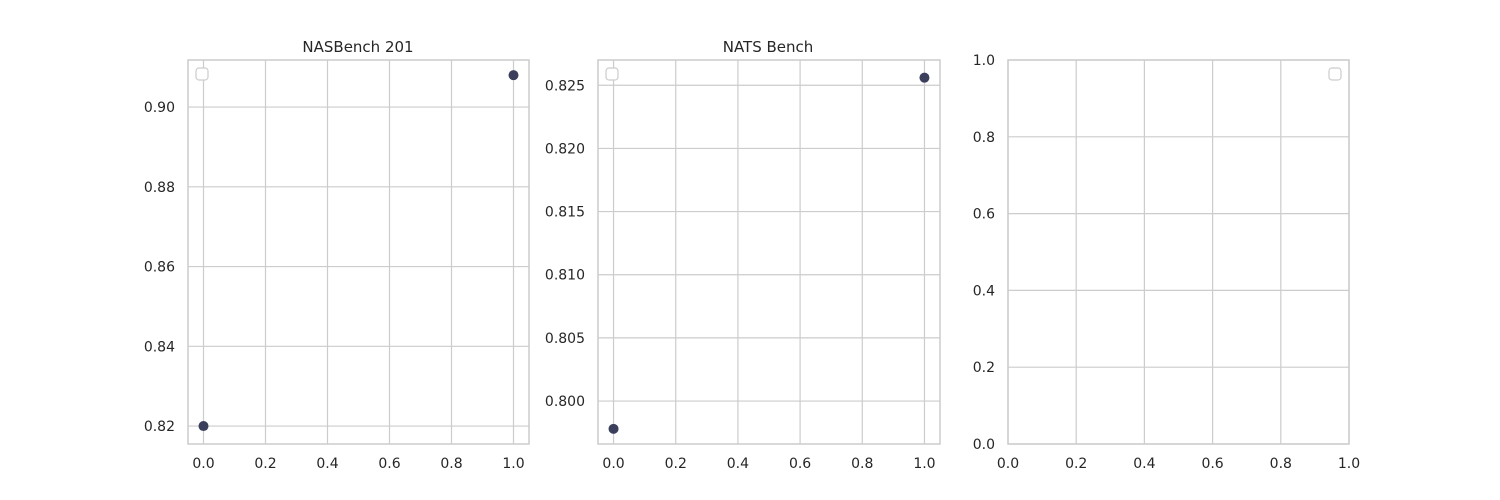 Image resolution: width=1500 pixels, height=500 pixels. I want to click on y-tick-label: 1.0, so click(984, 61).